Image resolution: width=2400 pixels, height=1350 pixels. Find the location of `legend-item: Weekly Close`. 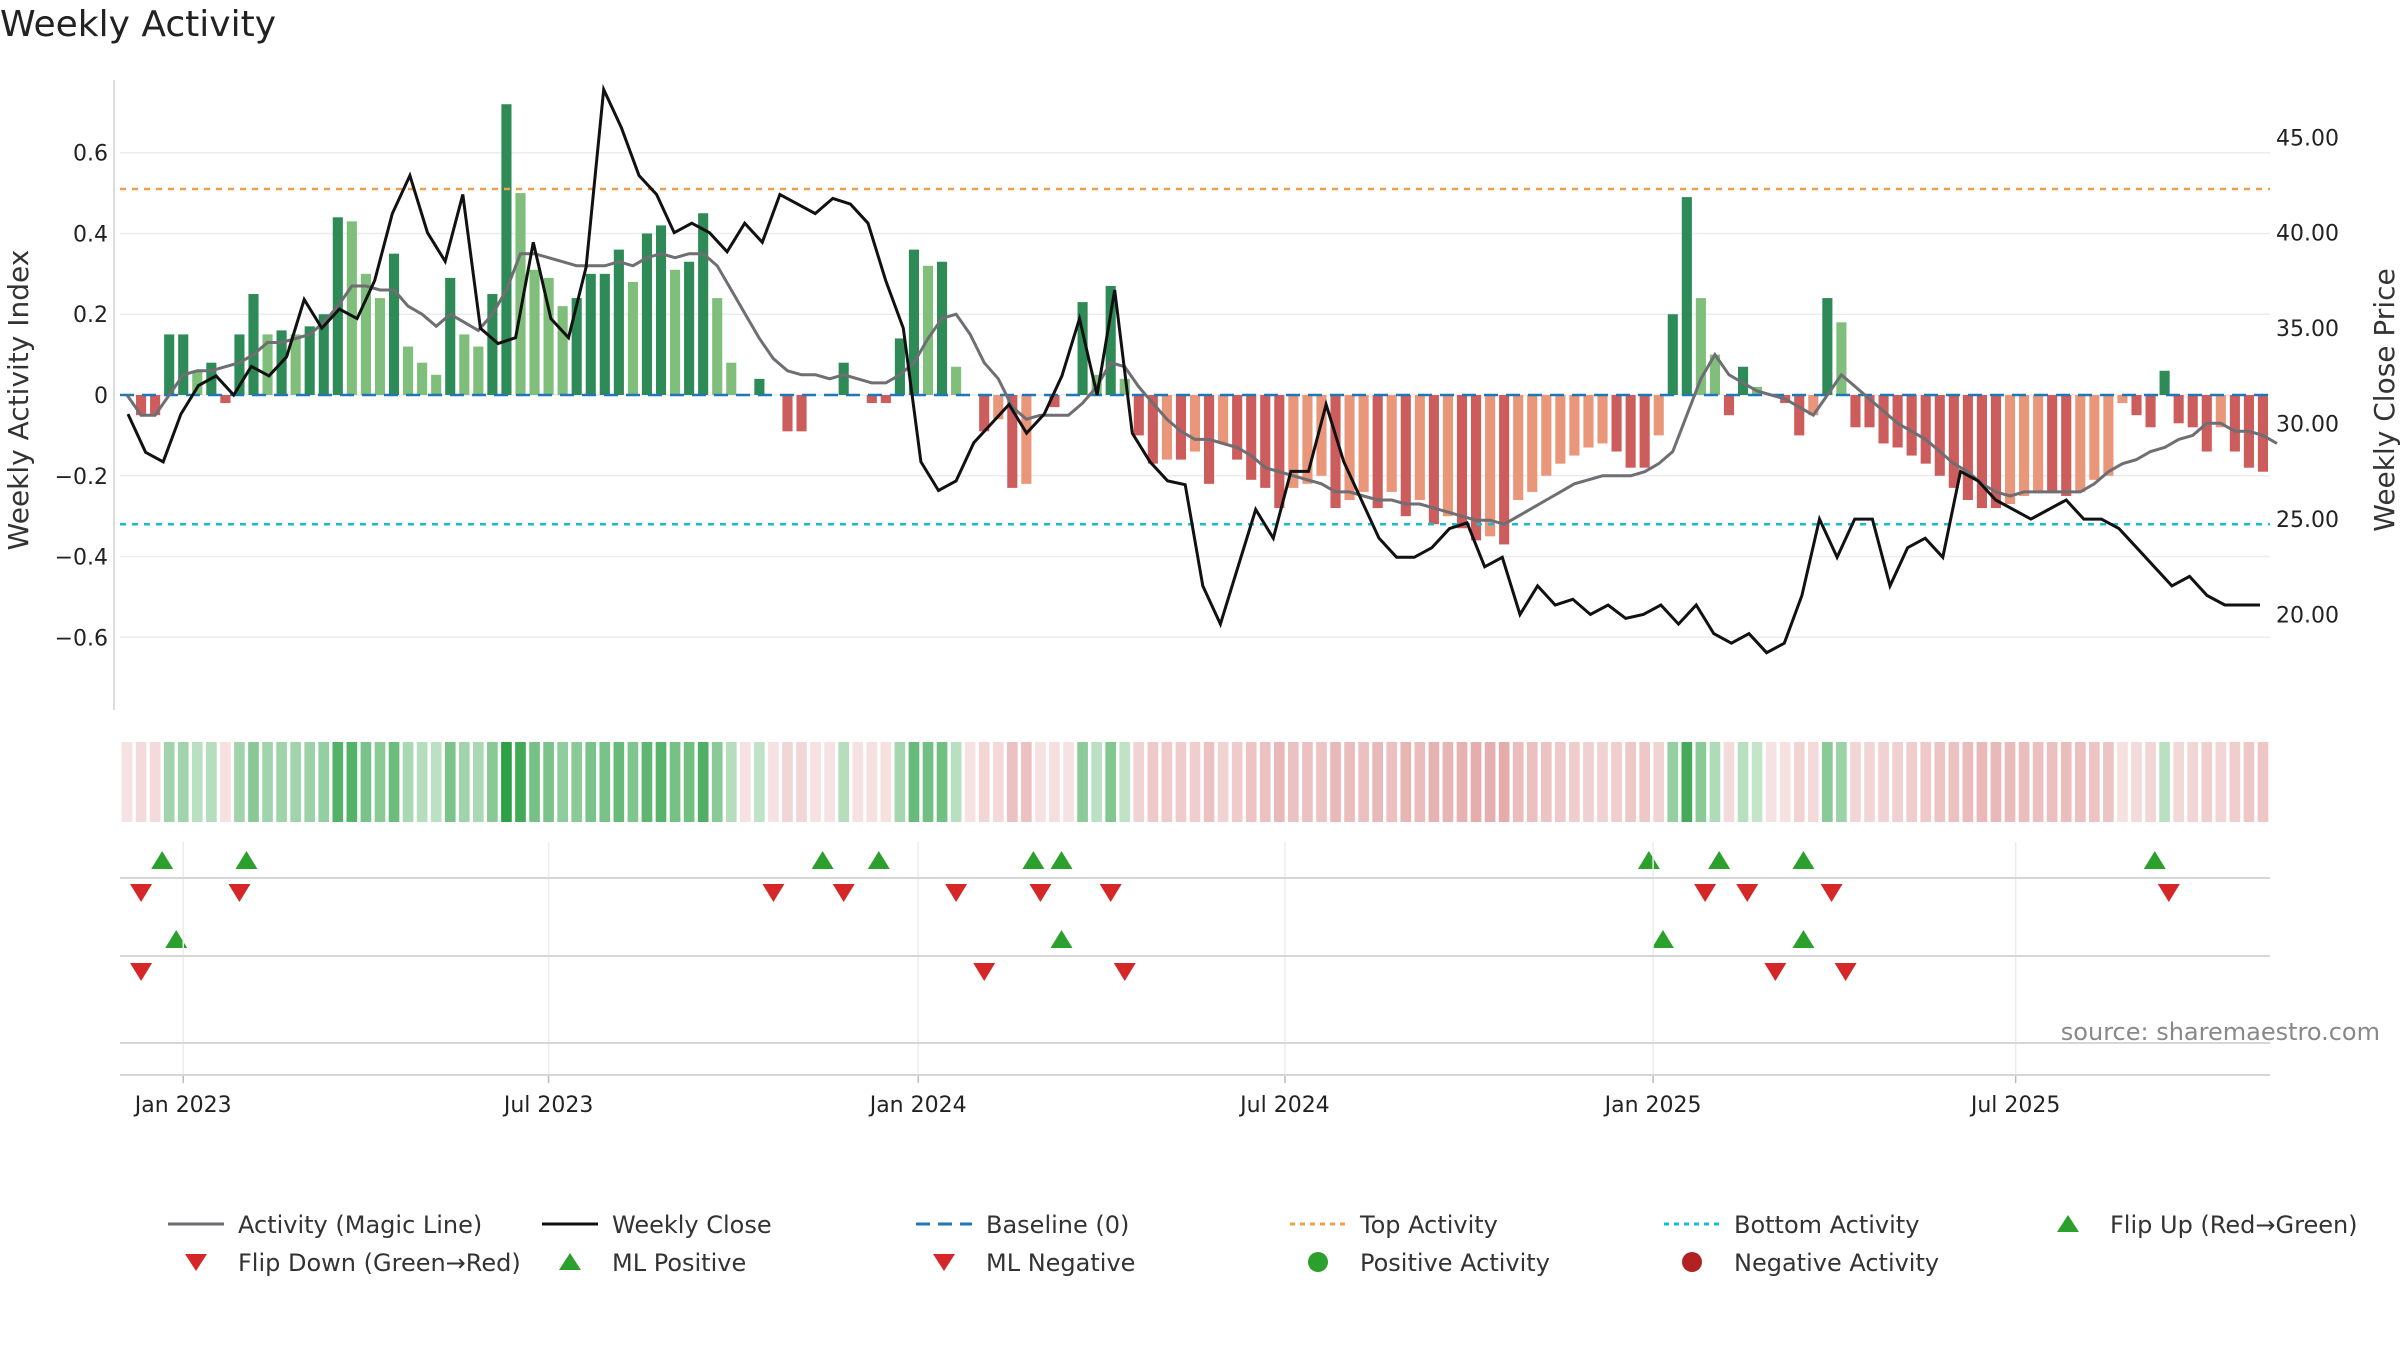

legend-item: Weekly Close is located at coordinates (657, 1225).